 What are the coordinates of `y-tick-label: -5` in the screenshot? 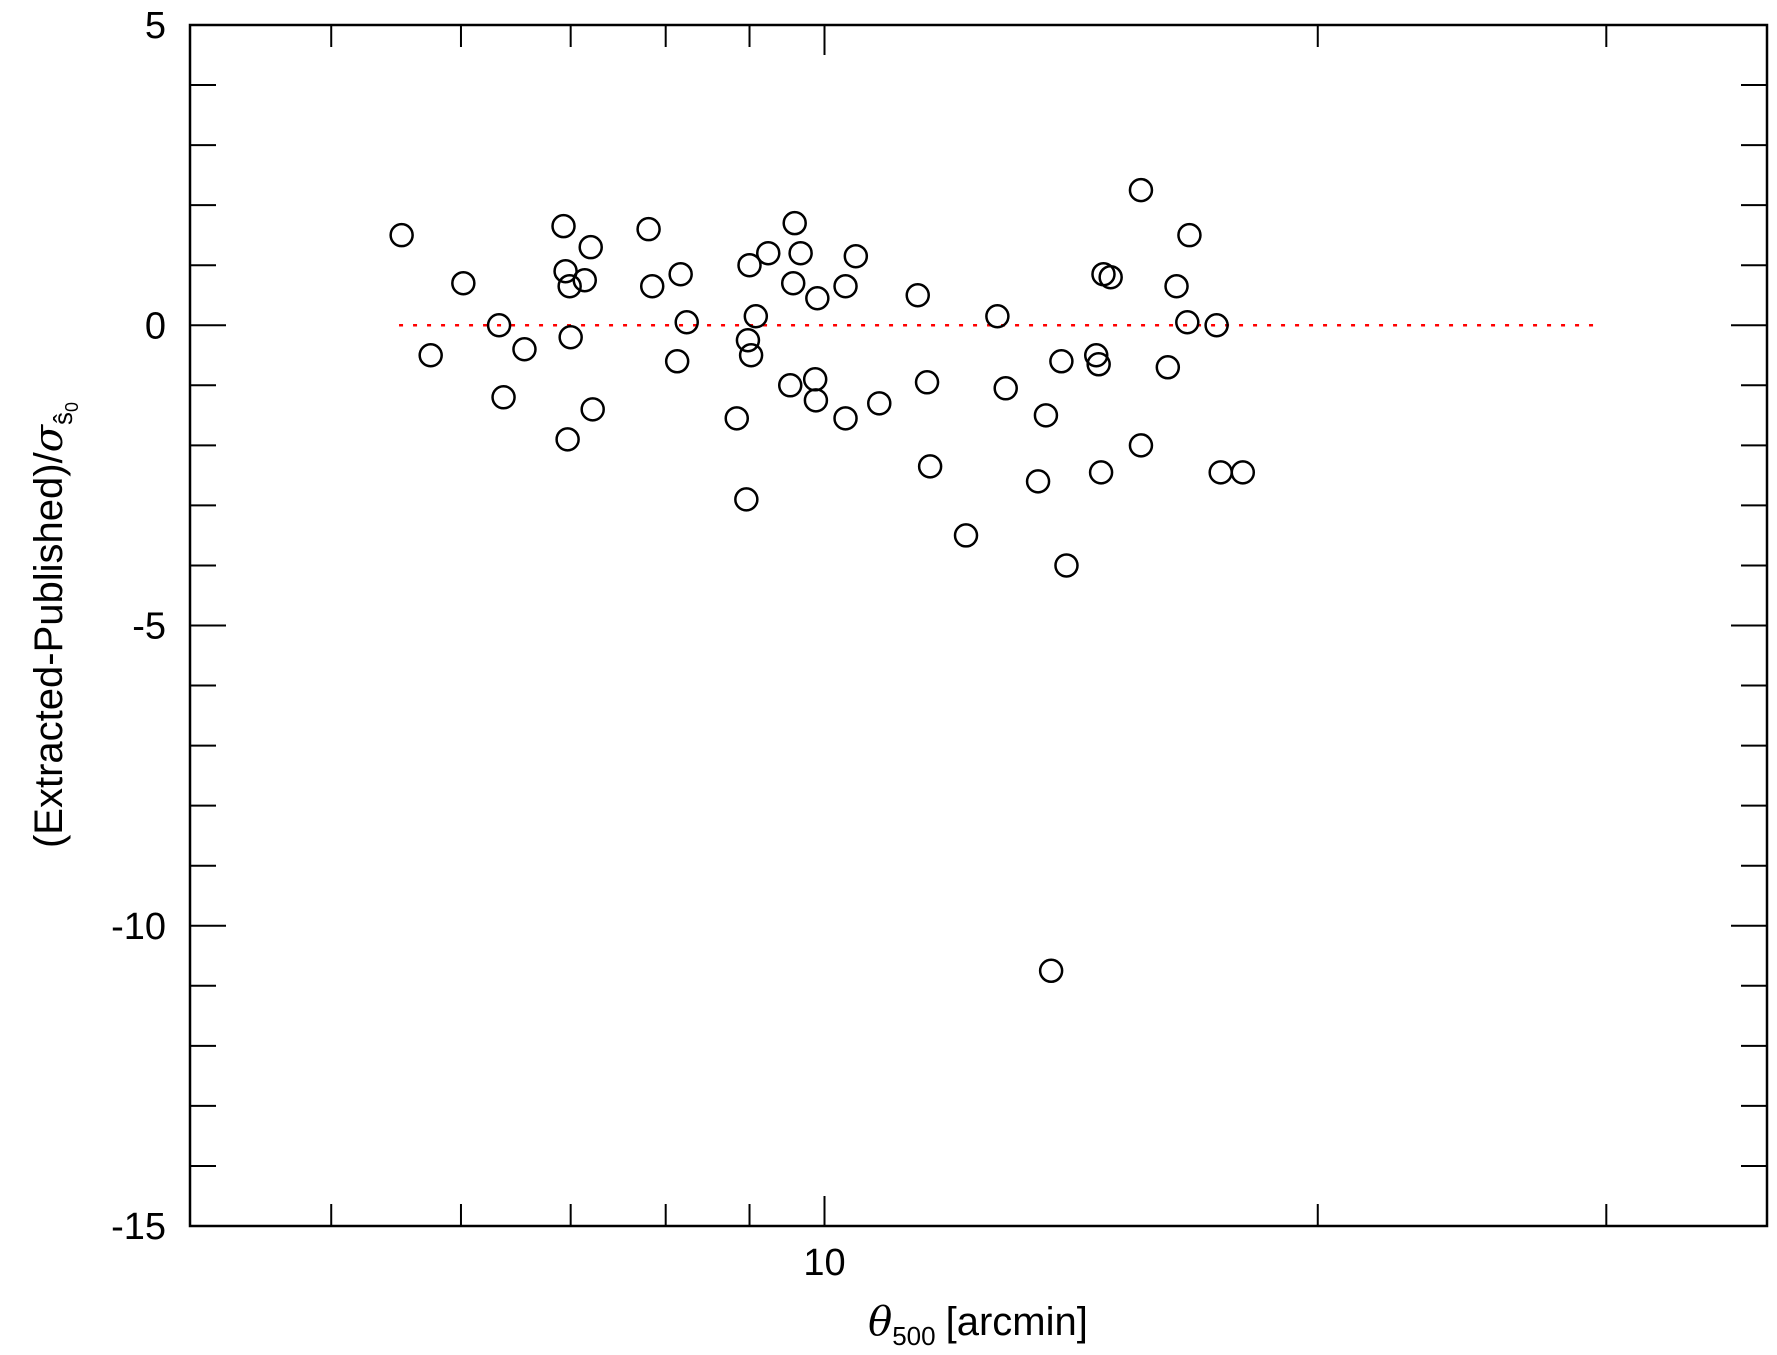 It's located at (149, 627).